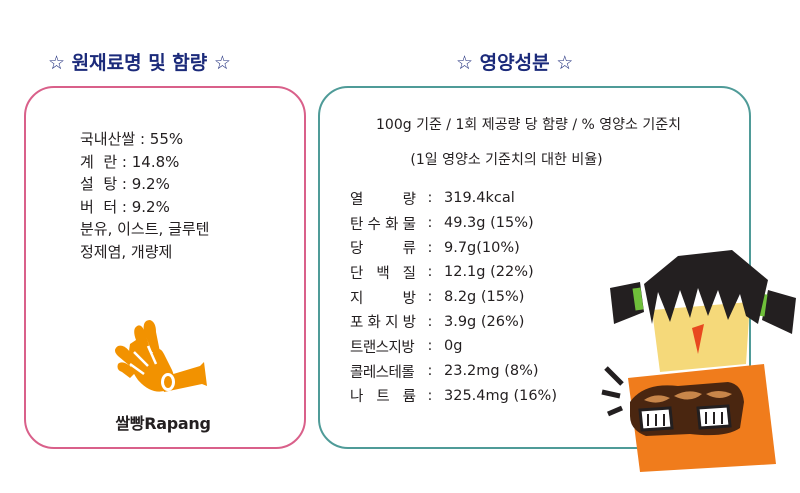  I want to click on ingredient-line: 국내산쌀 : 55%, so click(132, 139).